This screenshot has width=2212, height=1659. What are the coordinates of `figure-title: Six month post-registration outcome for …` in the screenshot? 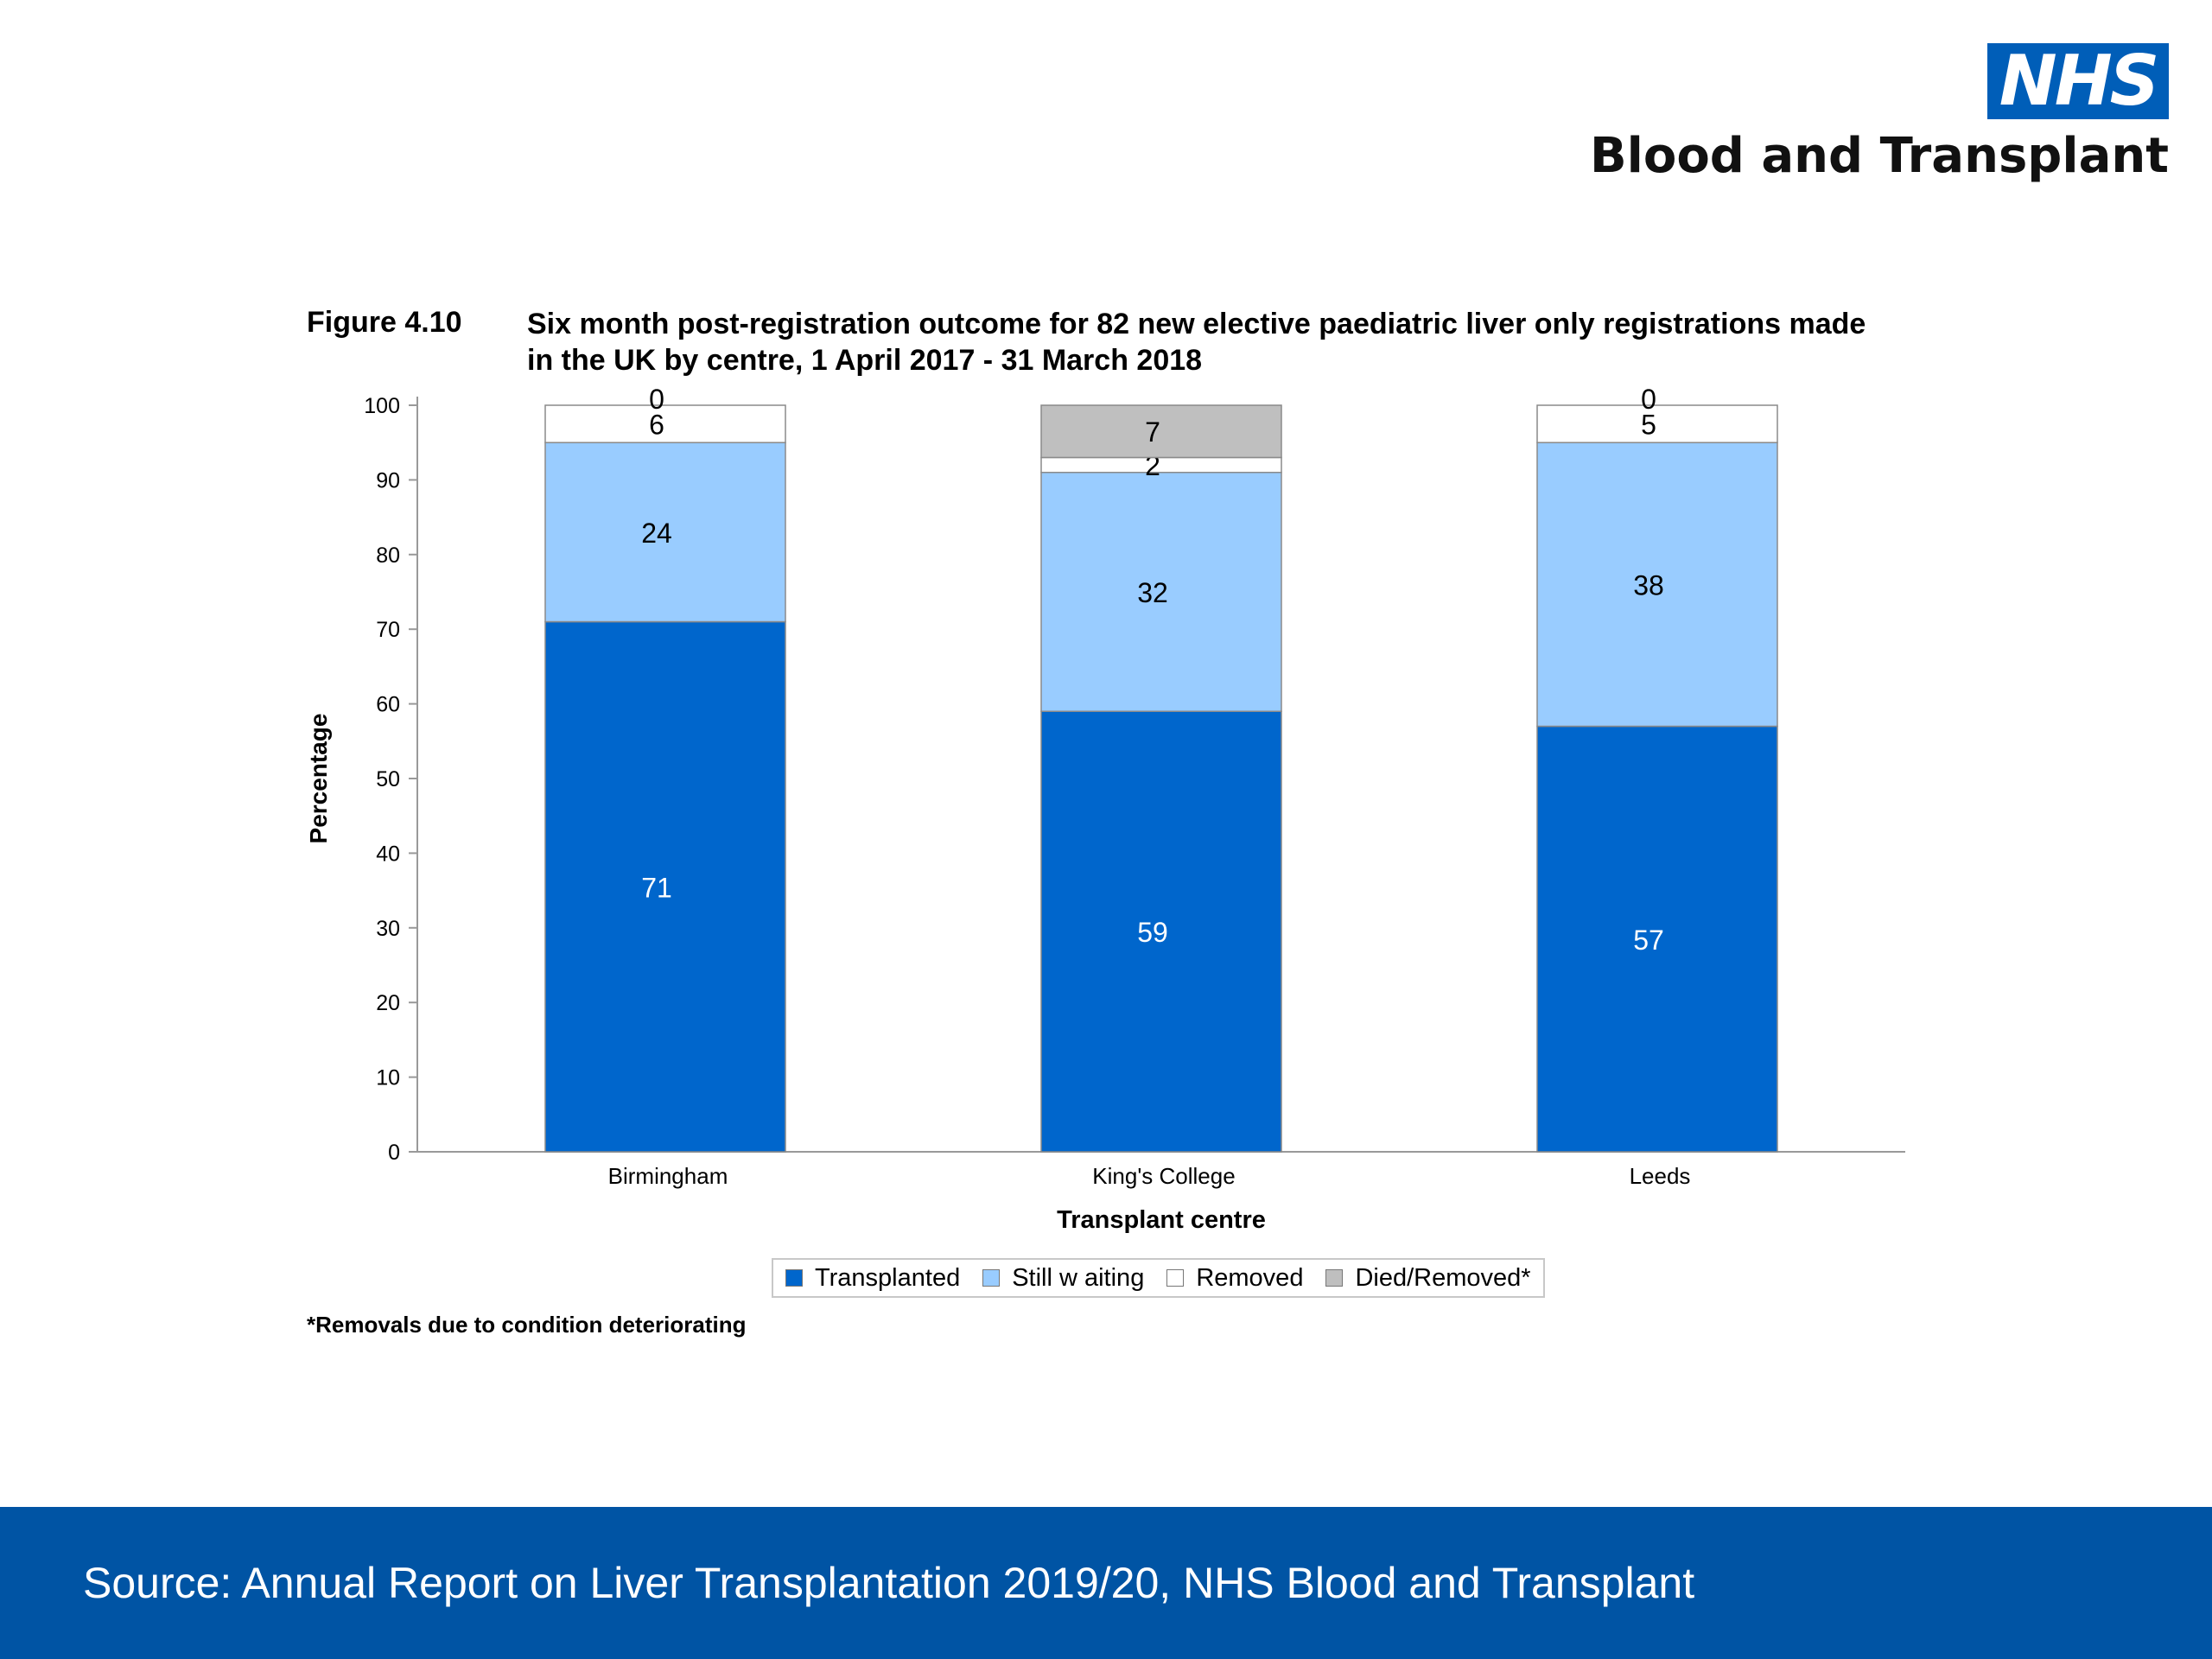 It's located at (1196, 342).